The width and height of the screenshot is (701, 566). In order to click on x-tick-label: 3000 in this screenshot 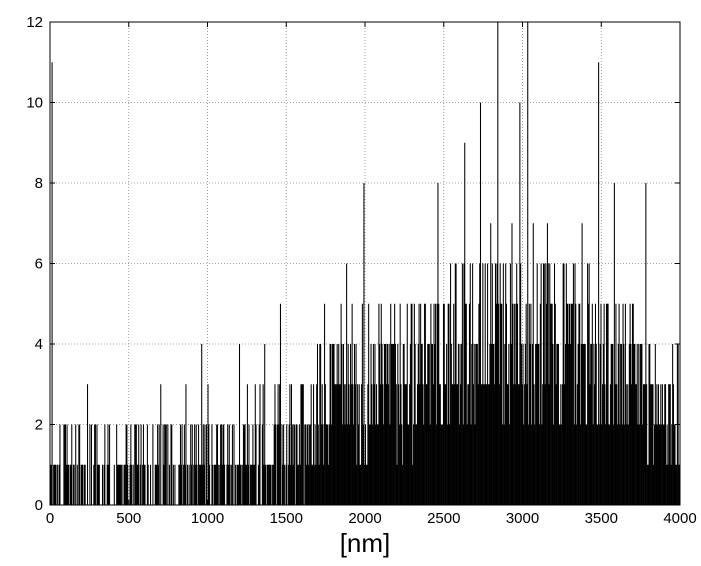, I will do `click(522, 518)`.